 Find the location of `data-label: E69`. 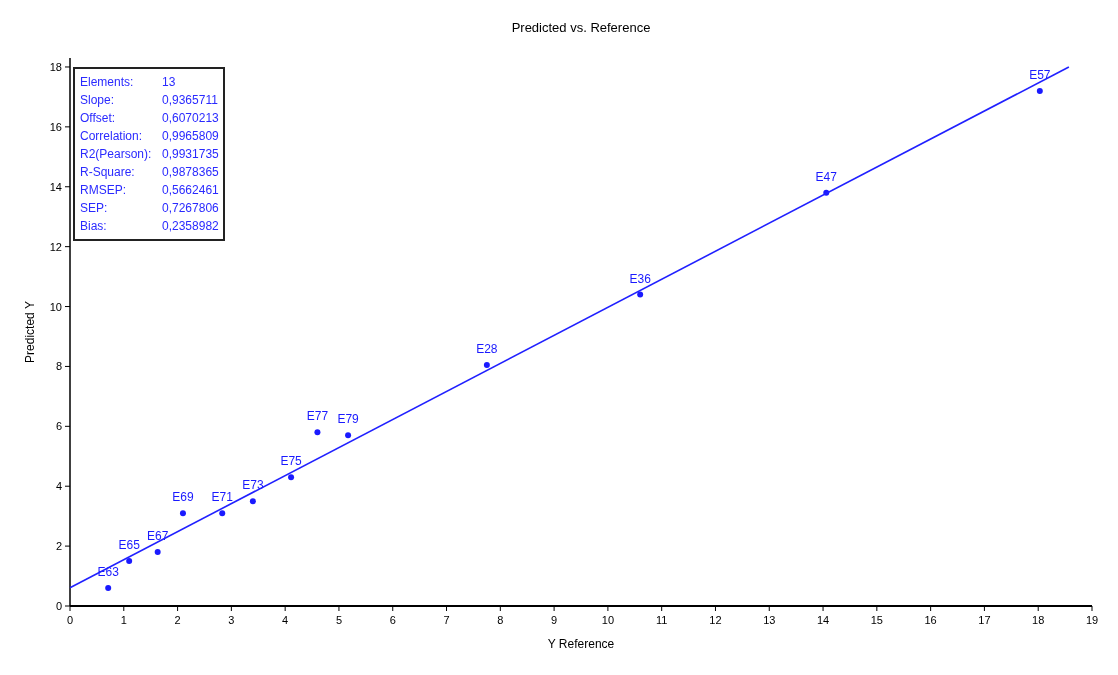

data-label: E69 is located at coordinates (183, 497).